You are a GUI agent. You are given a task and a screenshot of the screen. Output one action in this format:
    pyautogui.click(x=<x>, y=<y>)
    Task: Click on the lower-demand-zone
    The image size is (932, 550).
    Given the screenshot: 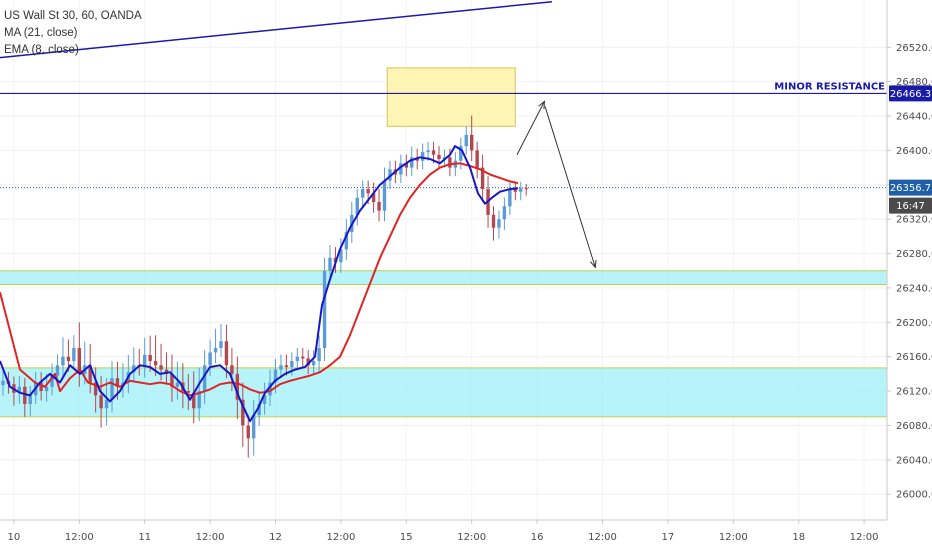 What is the action you would take?
    pyautogui.click(x=443, y=392)
    